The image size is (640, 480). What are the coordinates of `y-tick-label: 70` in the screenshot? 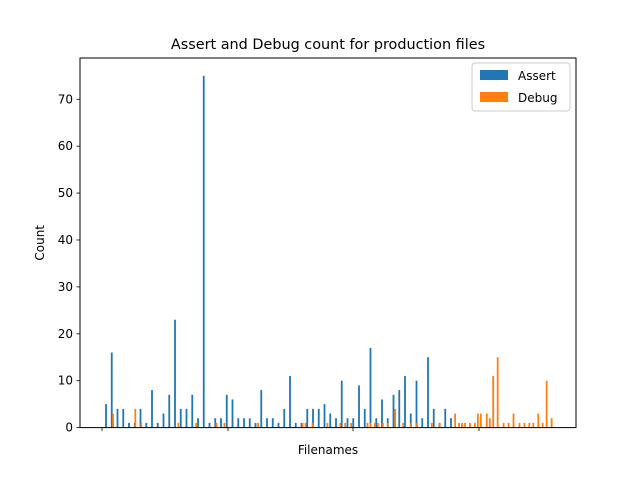 It's located at (65, 99).